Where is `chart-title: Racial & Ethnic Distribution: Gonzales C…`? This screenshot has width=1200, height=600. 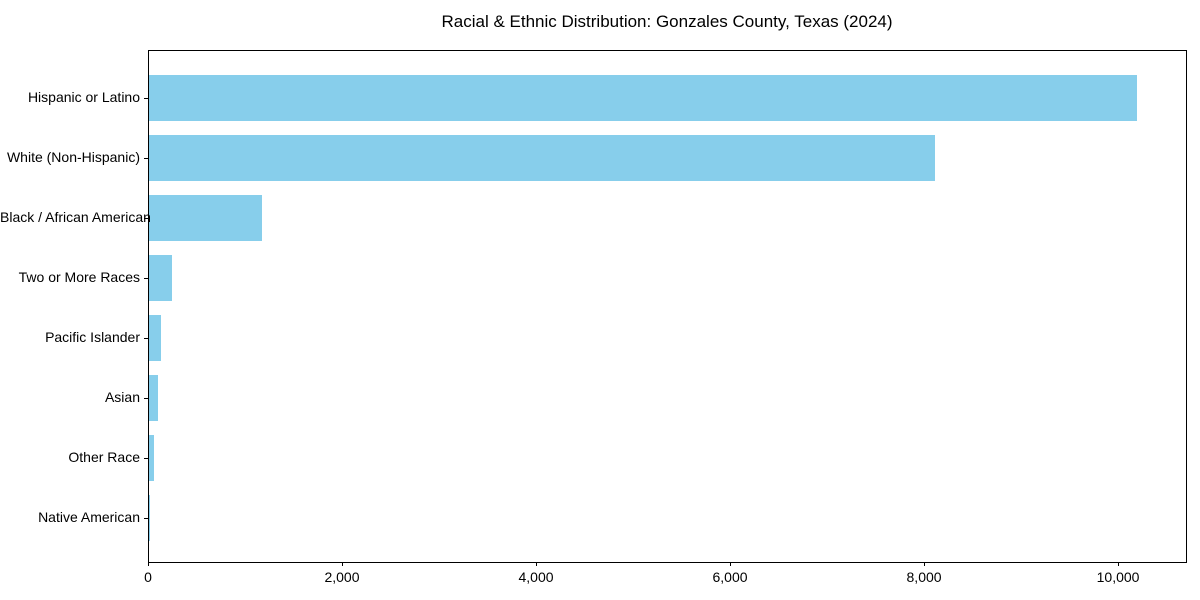 chart-title: Racial & Ethnic Distribution: Gonzales C… is located at coordinates (667, 21).